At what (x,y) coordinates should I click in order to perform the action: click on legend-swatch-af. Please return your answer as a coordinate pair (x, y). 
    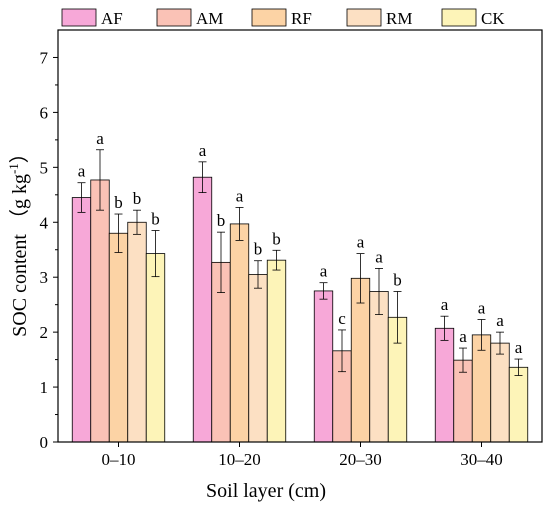
    Looking at the image, I should click on (79, 17).